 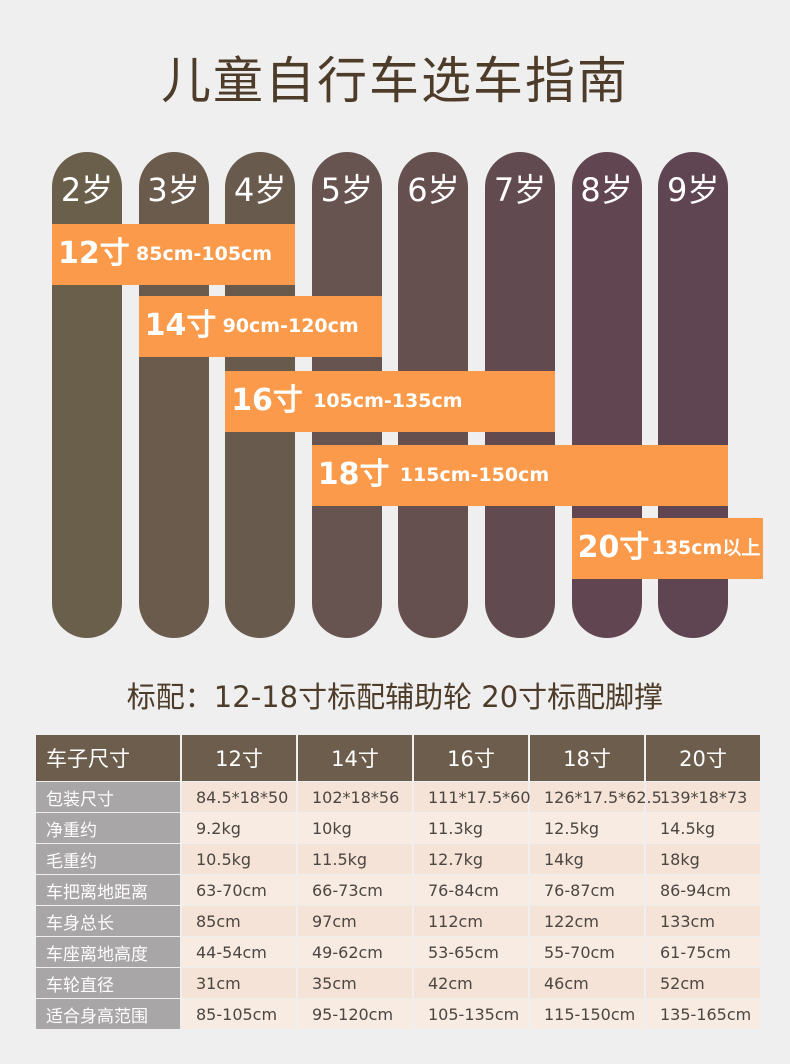 I want to click on table-cell: 12.7kg, so click(x=471, y=858).